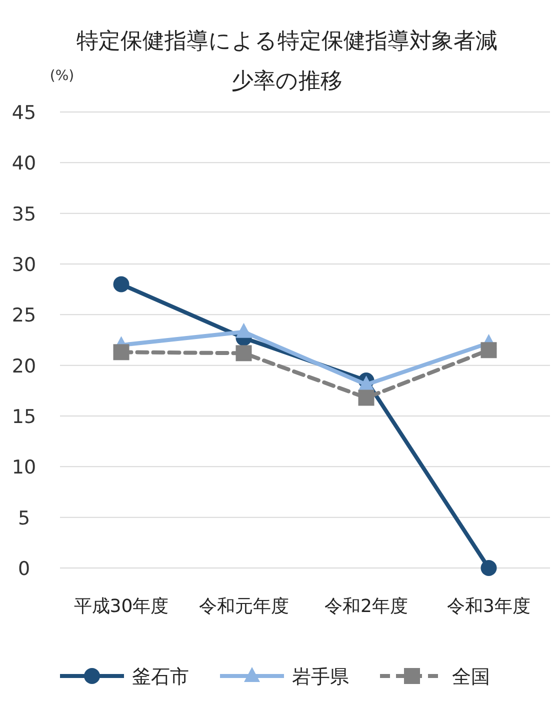 The width and height of the screenshot is (555, 711). What do you see at coordinates (471, 677) in the screenshot?
I see `legend-label: 全国` at bounding box center [471, 677].